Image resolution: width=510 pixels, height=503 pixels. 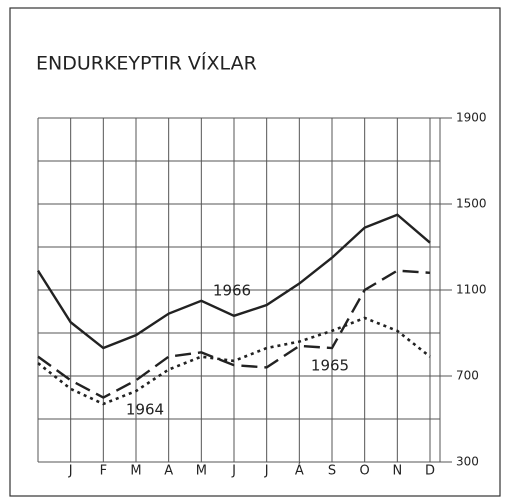 I want to click on x-tick-label: O, so click(x=365, y=471).